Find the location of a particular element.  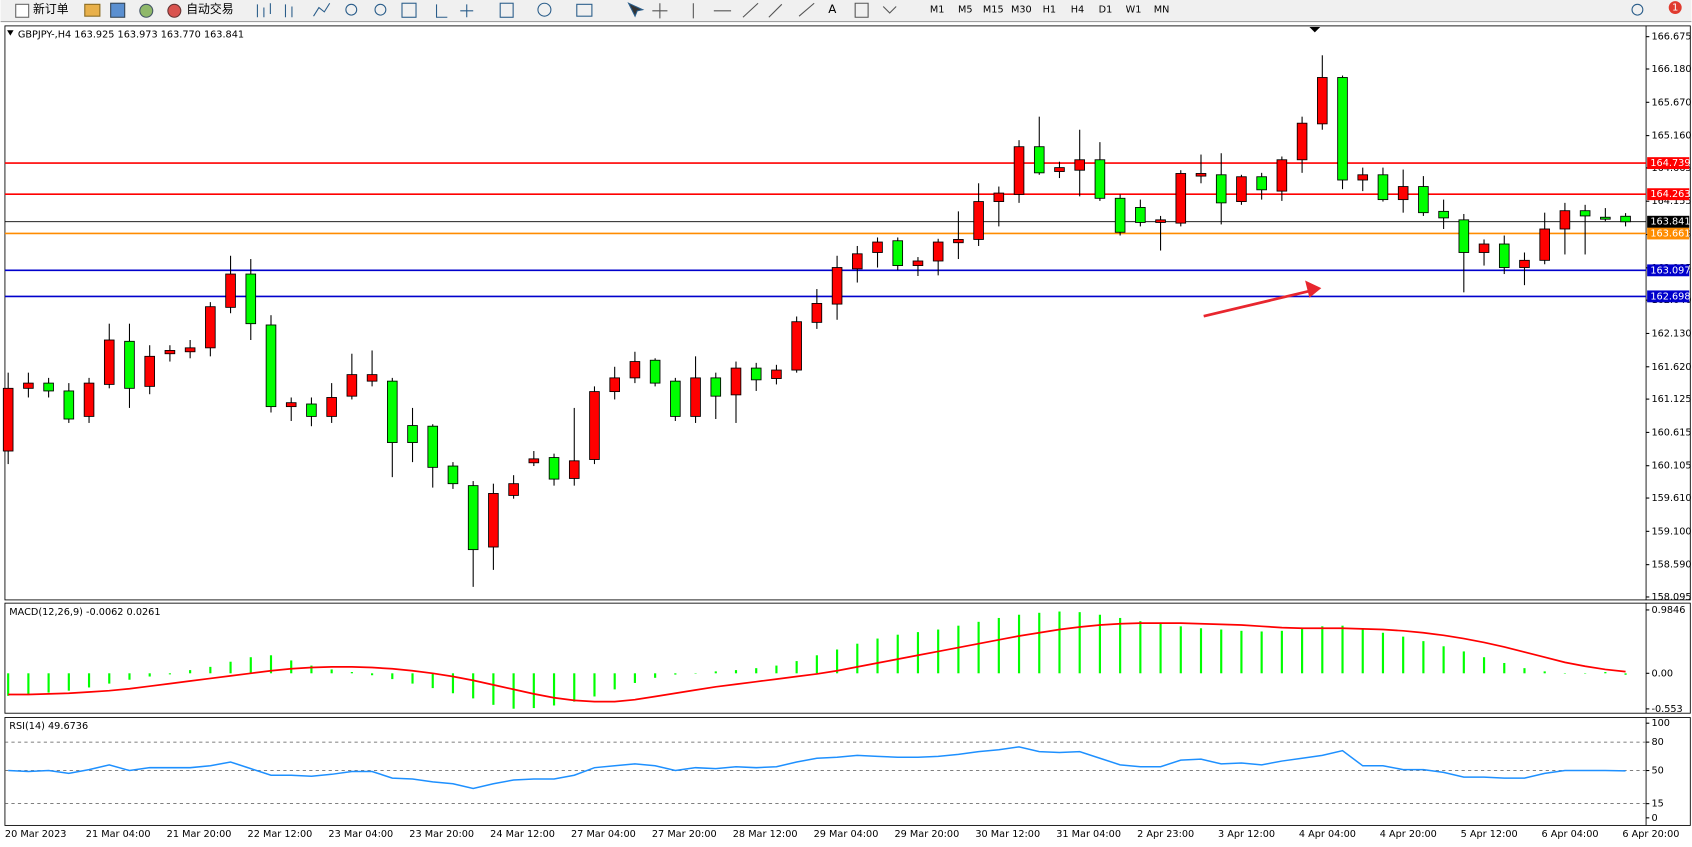

badge-count: 1 is located at coordinates (1675, 8).